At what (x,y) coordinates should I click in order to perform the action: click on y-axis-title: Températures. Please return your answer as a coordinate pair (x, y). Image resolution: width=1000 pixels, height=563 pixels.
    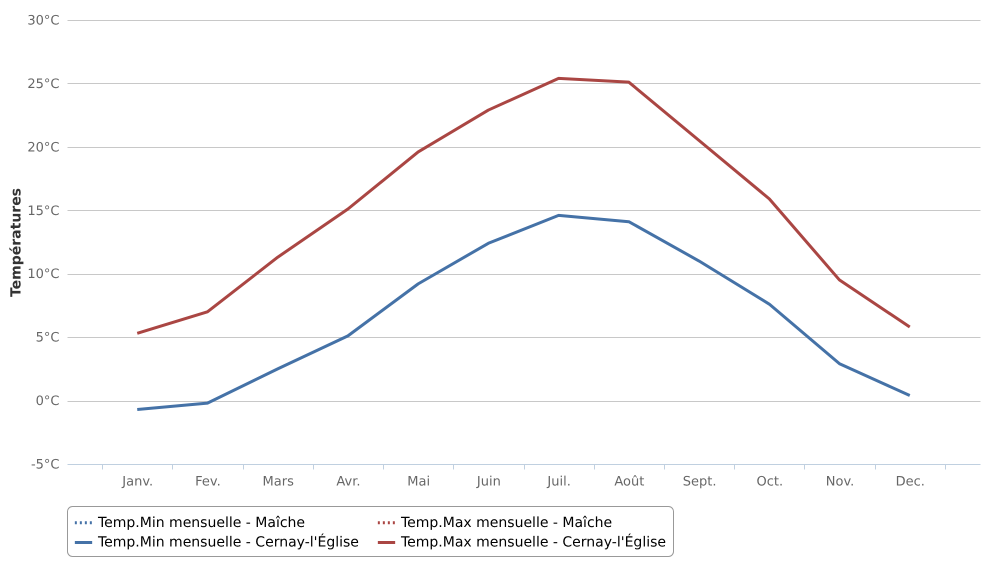
    Looking at the image, I should click on (16, 243).